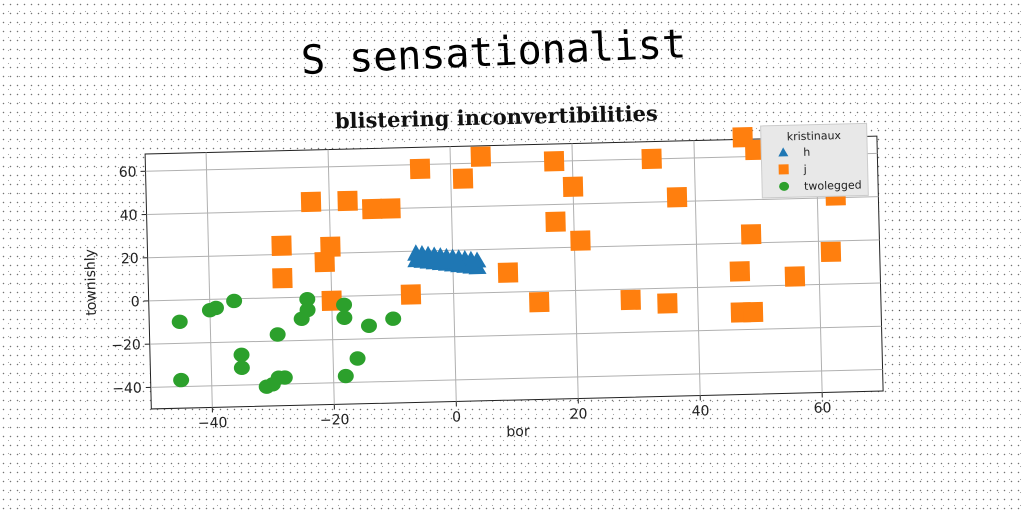  I want to click on x-tick-label: 60, so click(822, 408).